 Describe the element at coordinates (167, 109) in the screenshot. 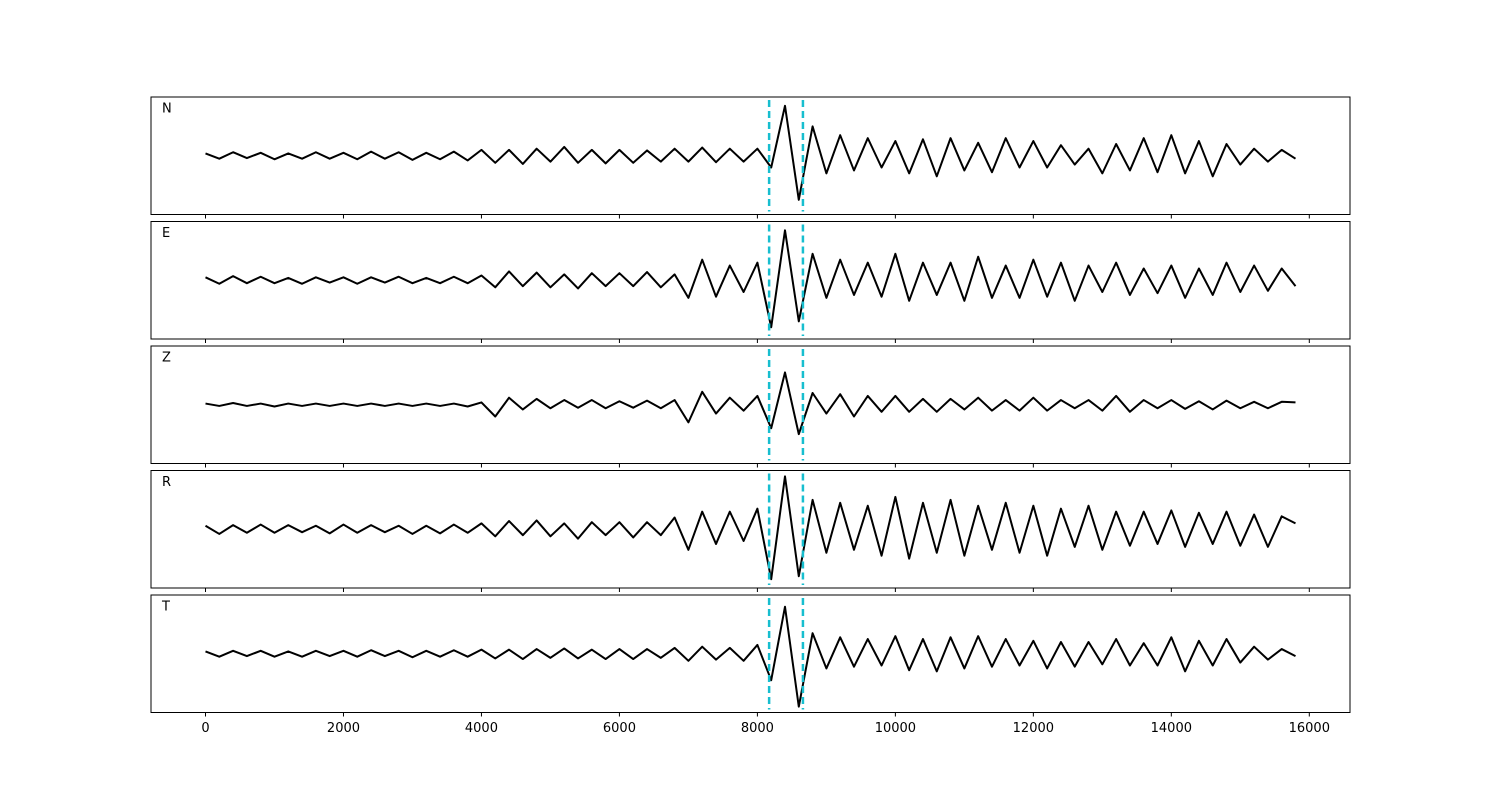

I see `panel-label: N` at that location.